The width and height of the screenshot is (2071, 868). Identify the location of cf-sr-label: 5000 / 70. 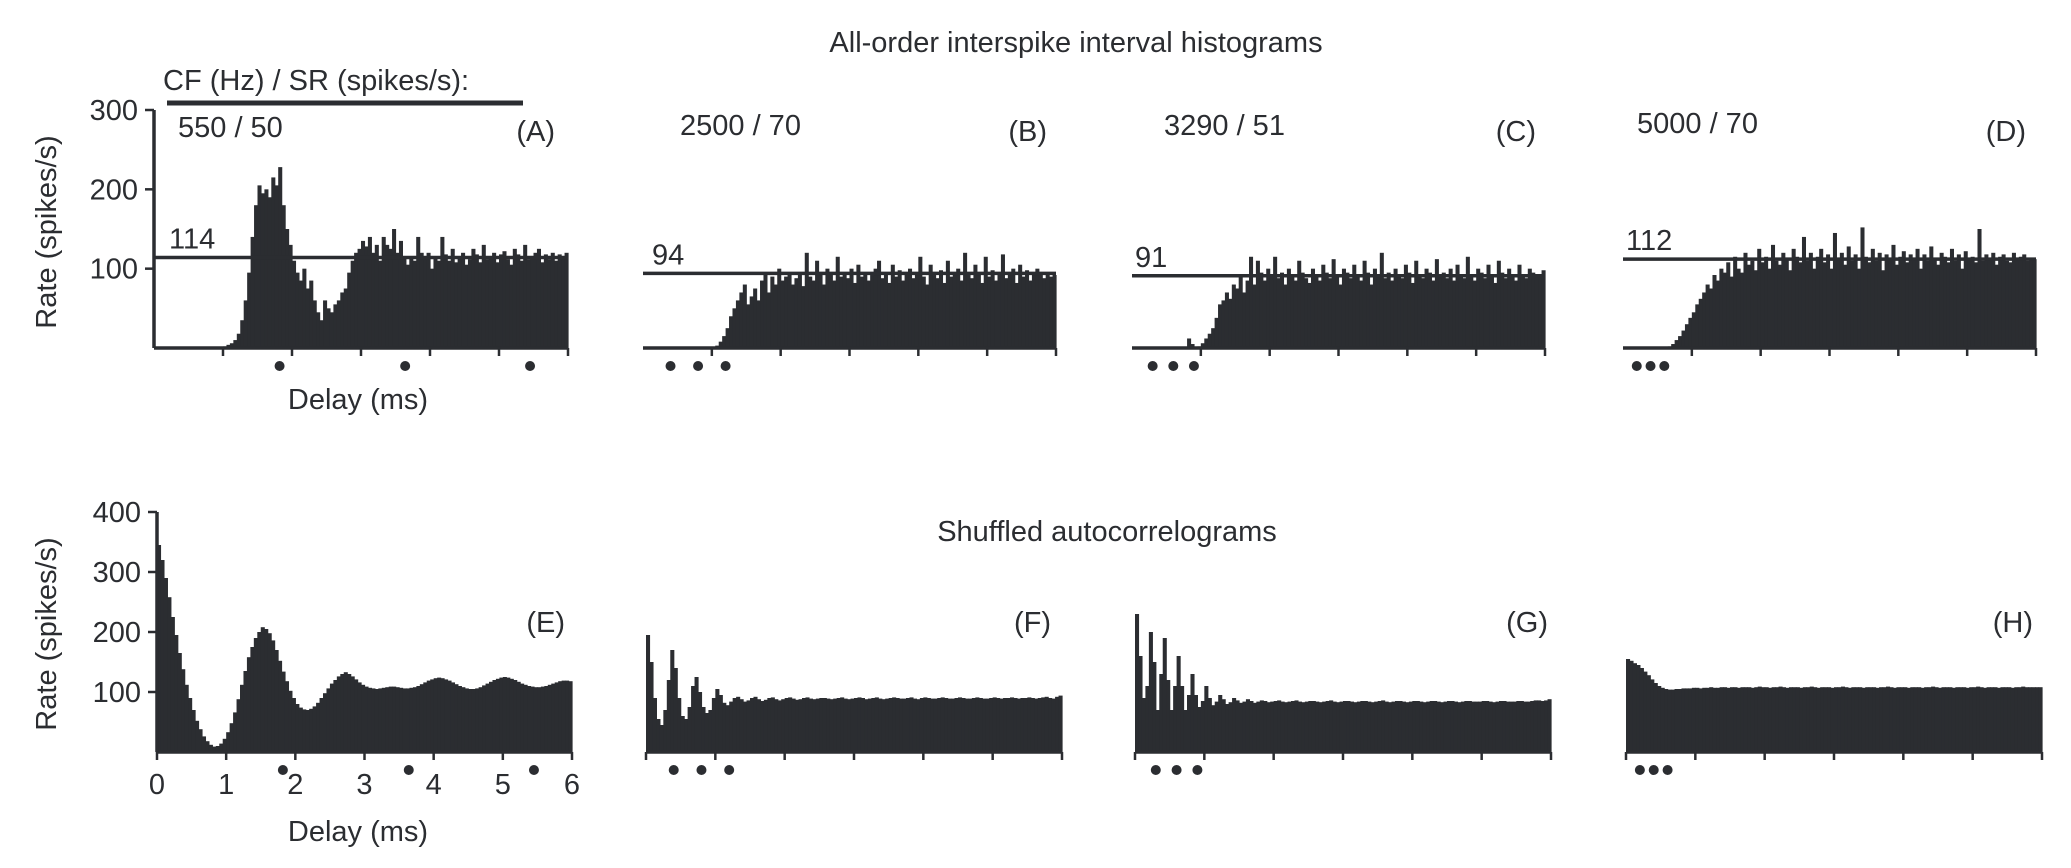
(1697, 124).